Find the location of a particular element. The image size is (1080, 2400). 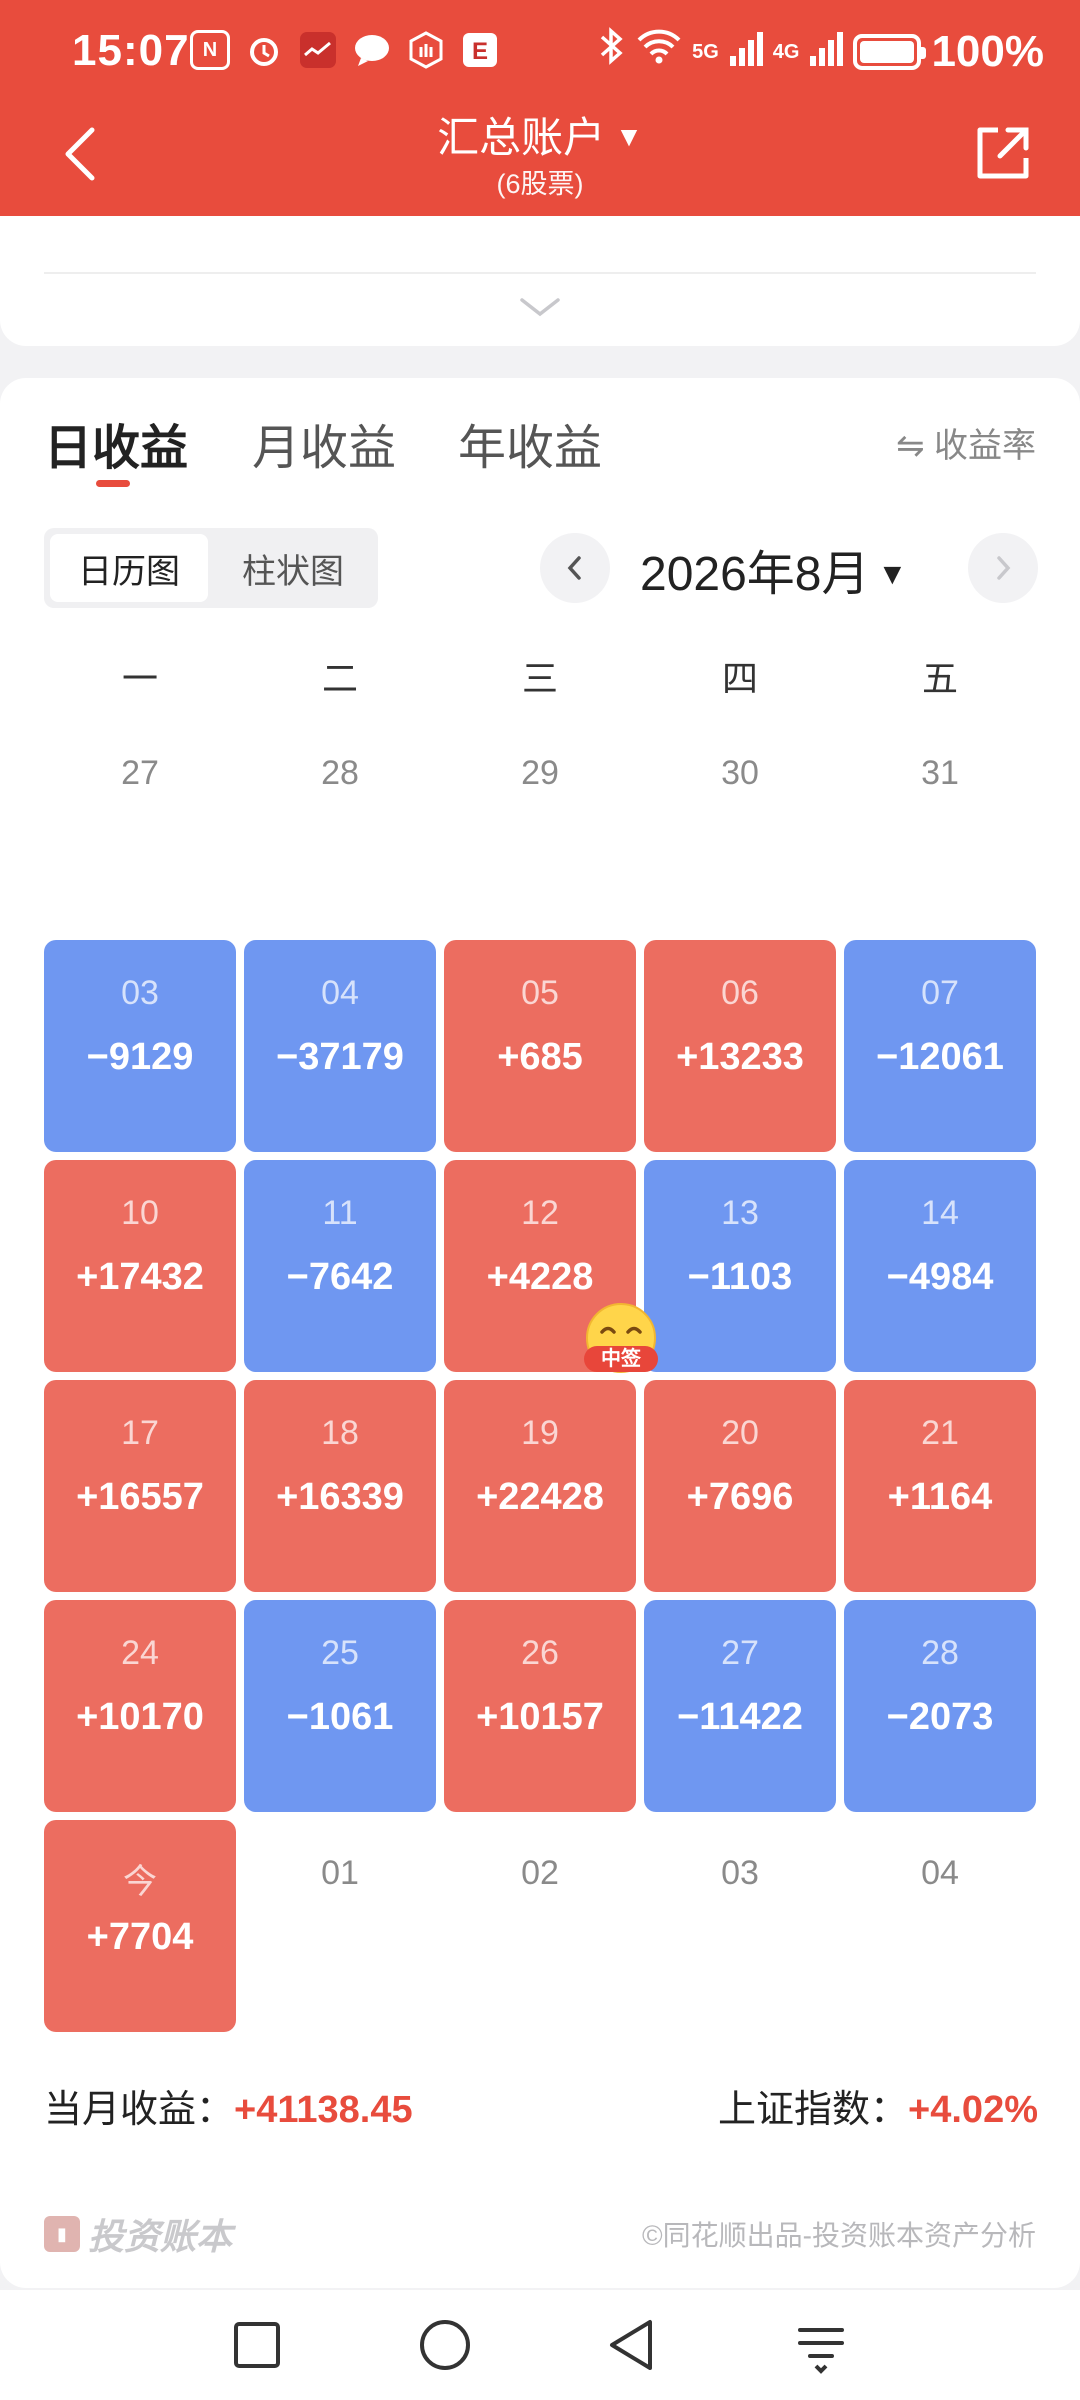

account-selector: 汇总账户 ▼ is located at coordinates (540, 134).